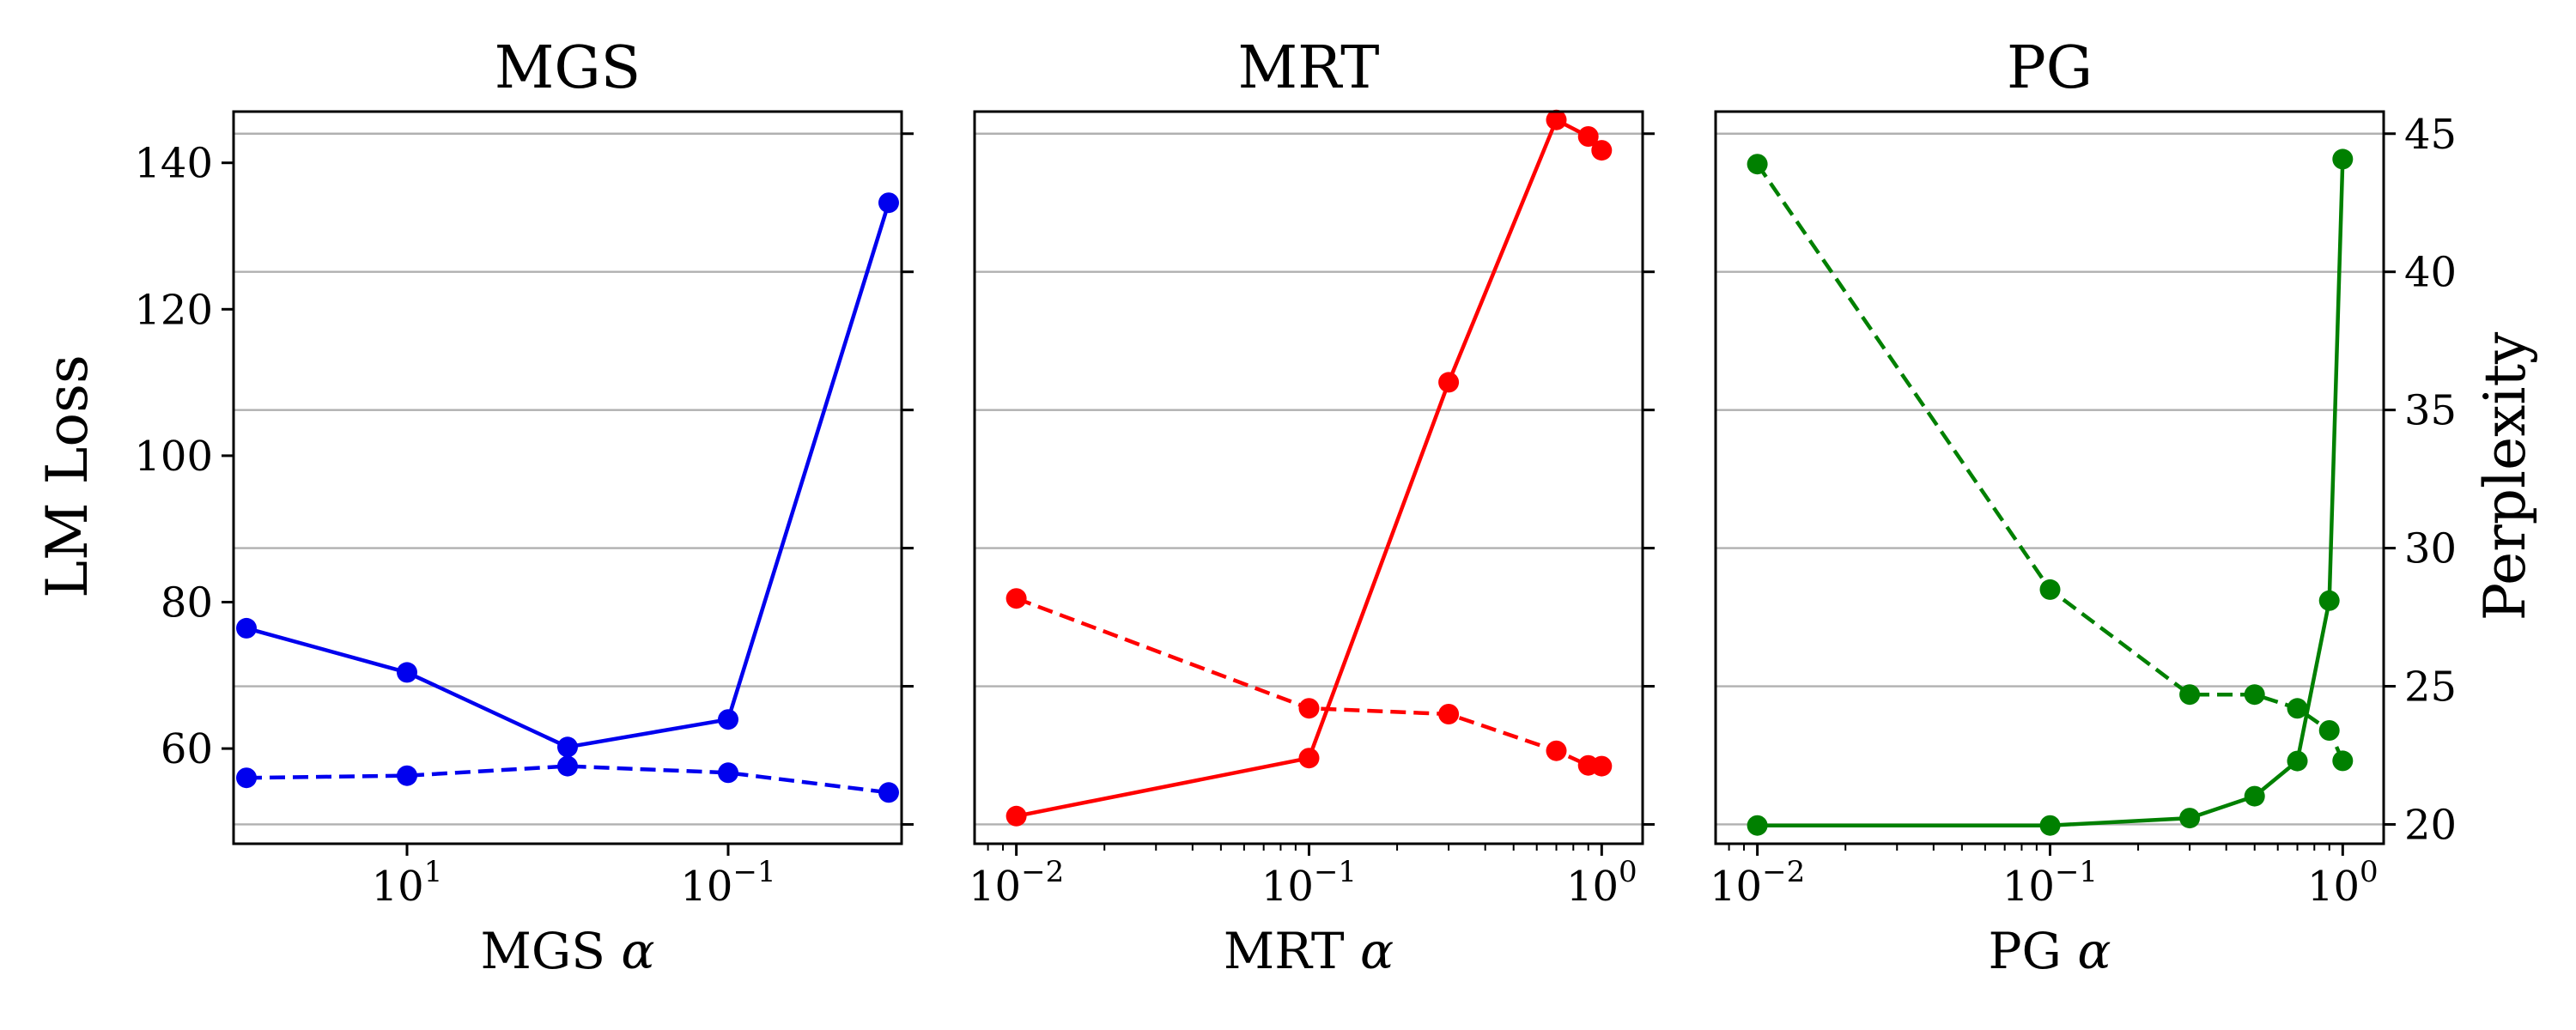  What do you see at coordinates (174, 457) in the screenshot?
I see `left-tick-label: 100` at bounding box center [174, 457].